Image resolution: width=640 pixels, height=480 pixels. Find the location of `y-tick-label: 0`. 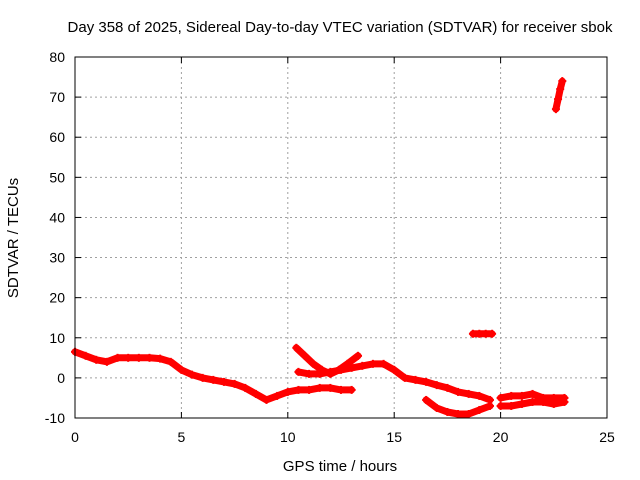

y-tick-label: 0 is located at coordinates (61, 378).